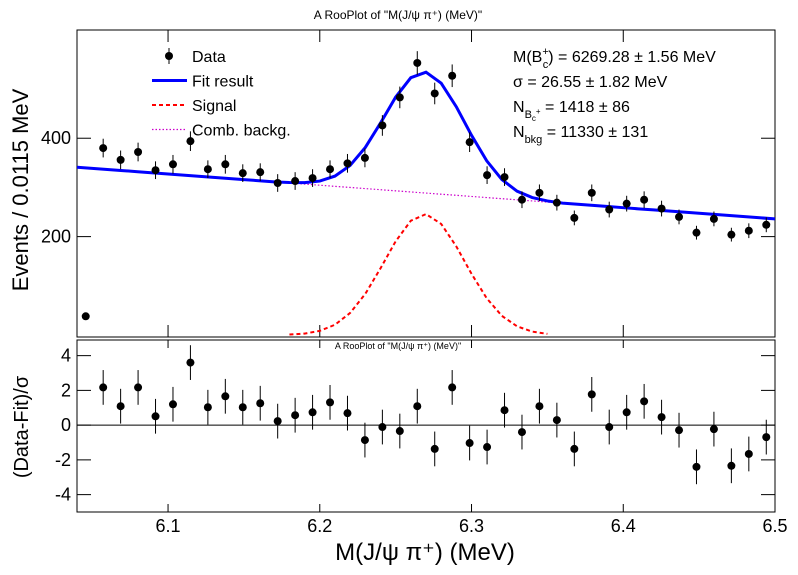 Image resolution: width=798 pixels, height=575 pixels. Describe the element at coordinates (614, 58) in the screenshot. I see `annotation: M(B+ c) = 6269.28 ± 1.56 MeV` at that location.